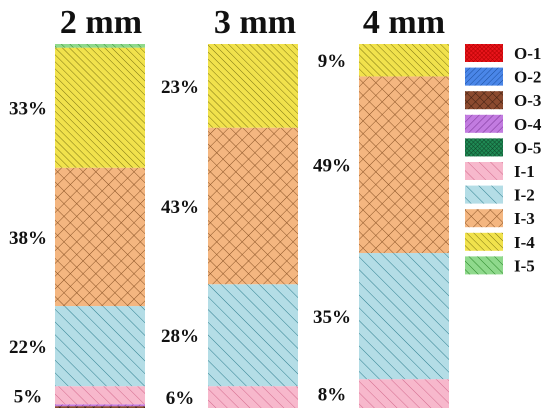 This screenshot has height=415, width=550. What do you see at coordinates (28, 396) in the screenshot?
I see `label-2-mm-i-1: 5%` at bounding box center [28, 396].